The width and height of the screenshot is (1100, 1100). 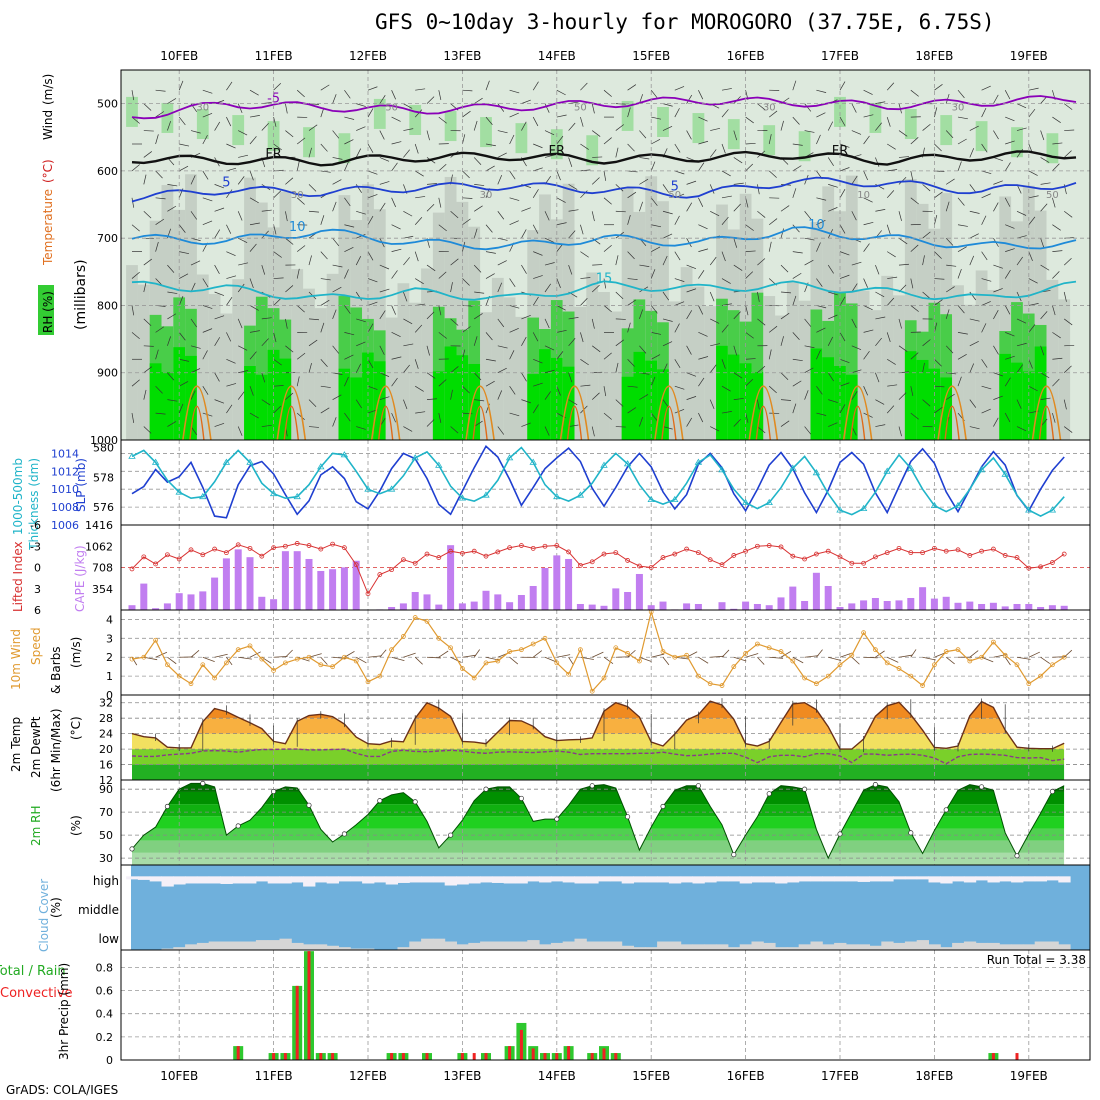 What do you see at coordinates (105, 991) in the screenshot?
I see `precip-tick: 0.6` at bounding box center [105, 991].